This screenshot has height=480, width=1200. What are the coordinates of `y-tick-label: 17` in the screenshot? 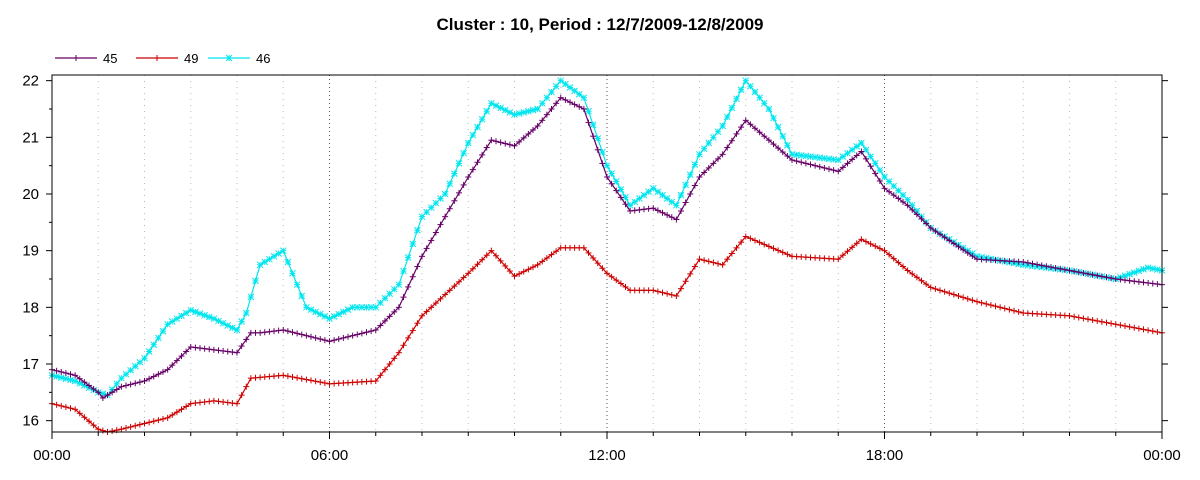 It's located at (30, 364).